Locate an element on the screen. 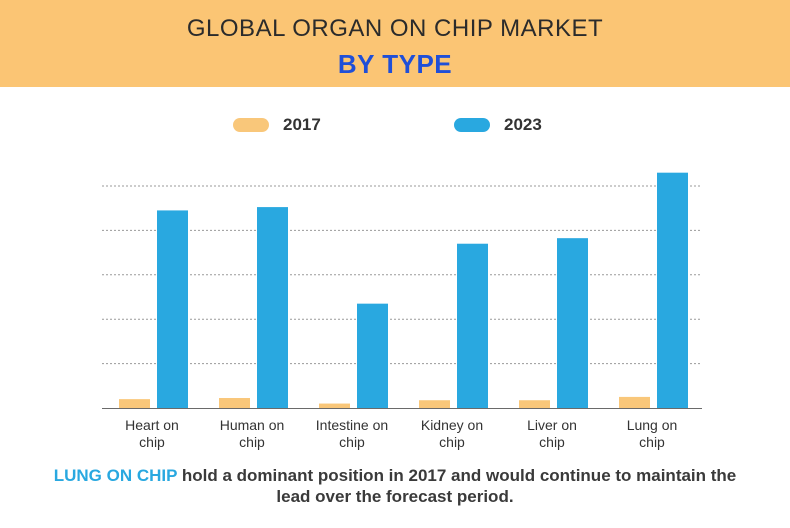 The image size is (790, 528). x-tick-label: Heart on chip is located at coordinates (152, 433).